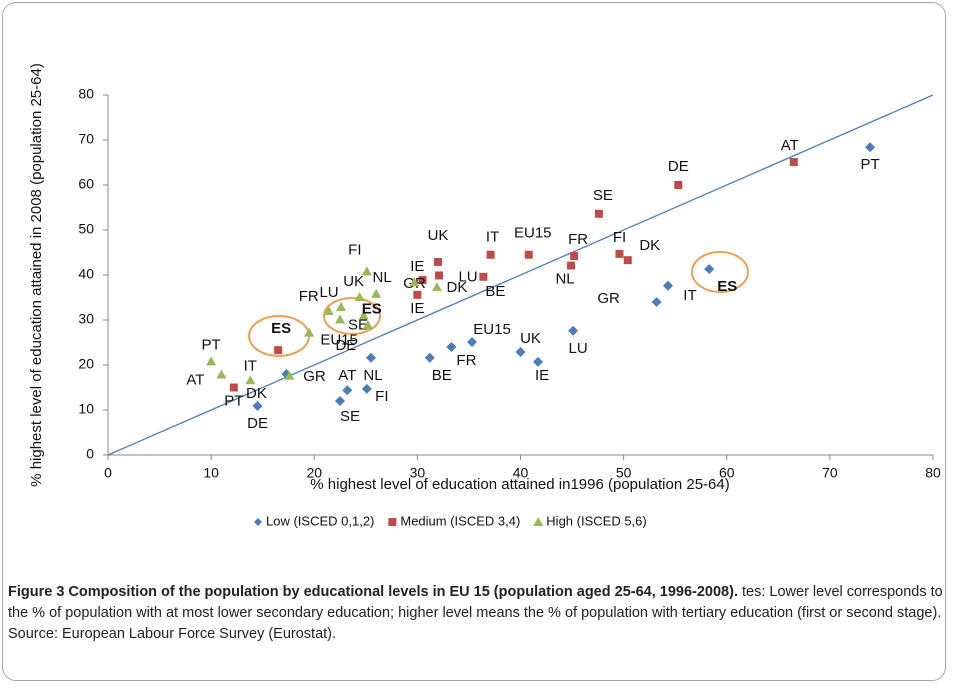 Image resolution: width=958 pixels, height=689 pixels. What do you see at coordinates (326, 314) in the screenshot?
I see `series: PT AT IT GR EU15 FR LU SE DE ES UK FI NL IE DK` at bounding box center [326, 314].